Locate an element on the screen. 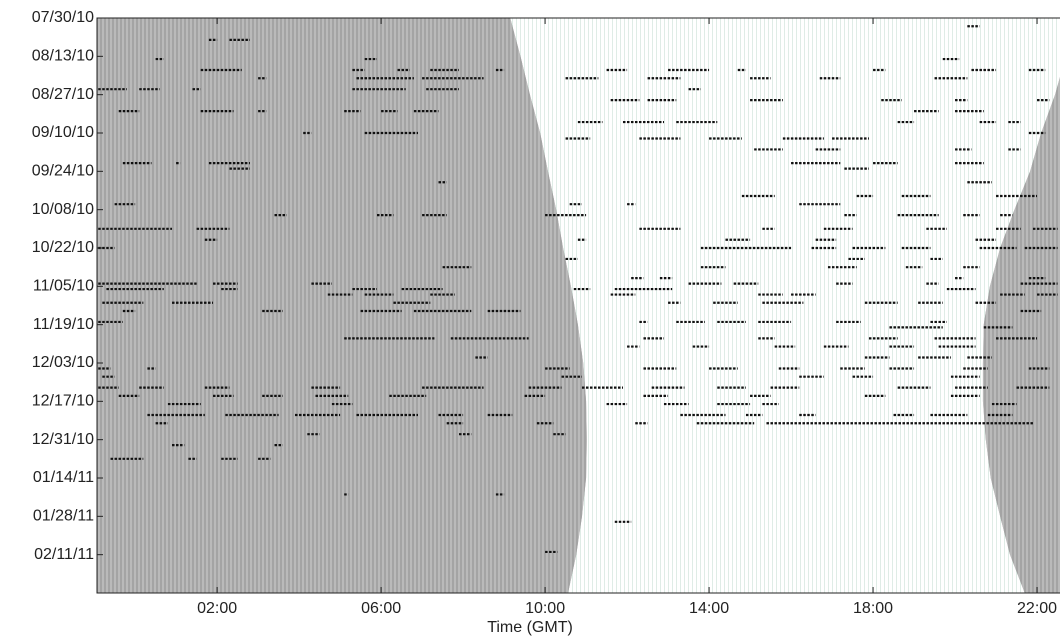 The width and height of the screenshot is (1060, 641). x-tick-label: 06:00 is located at coordinates (381, 608).